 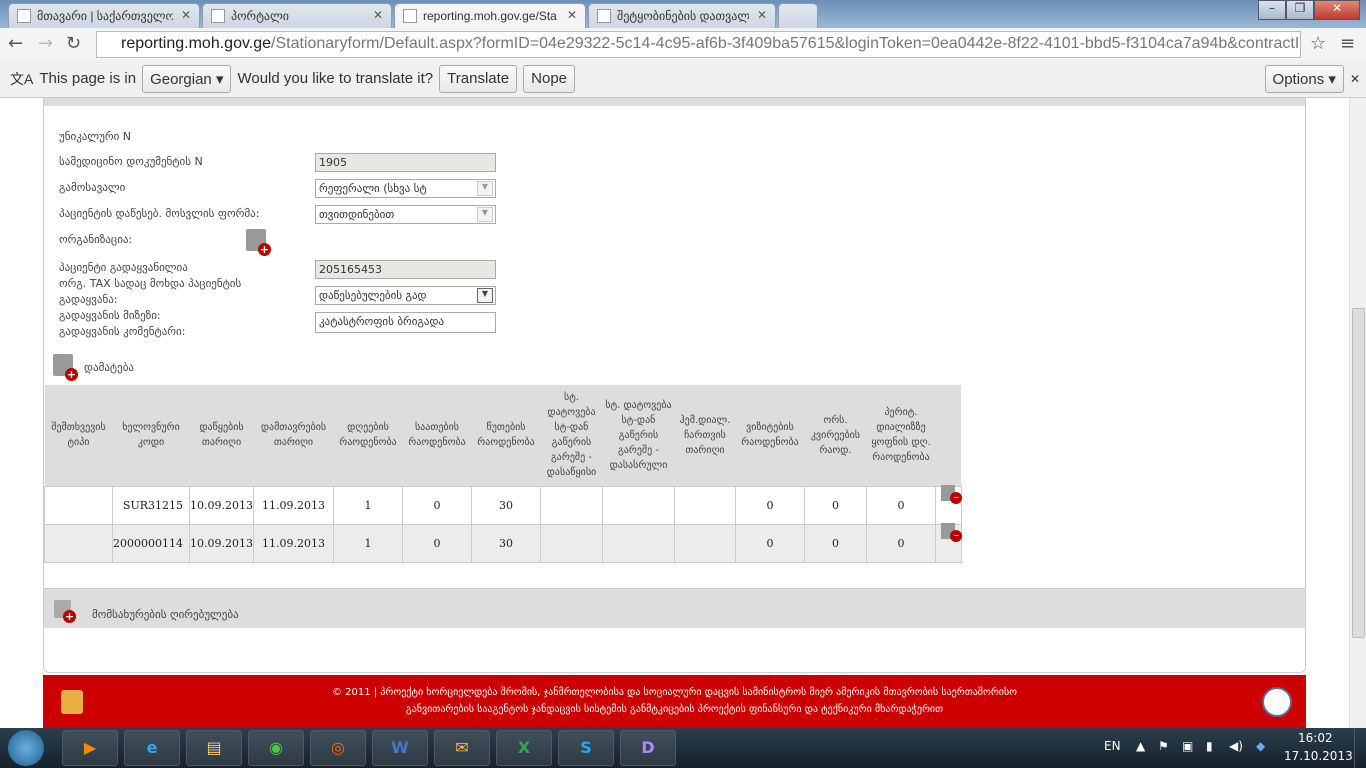 I want to click on language-select: Georgian ▾, so click(x=187, y=78).